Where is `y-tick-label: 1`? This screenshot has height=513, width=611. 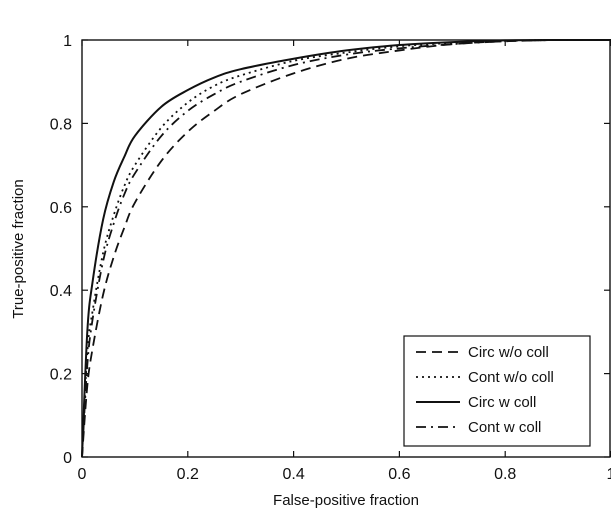 y-tick-label: 1 is located at coordinates (67, 41).